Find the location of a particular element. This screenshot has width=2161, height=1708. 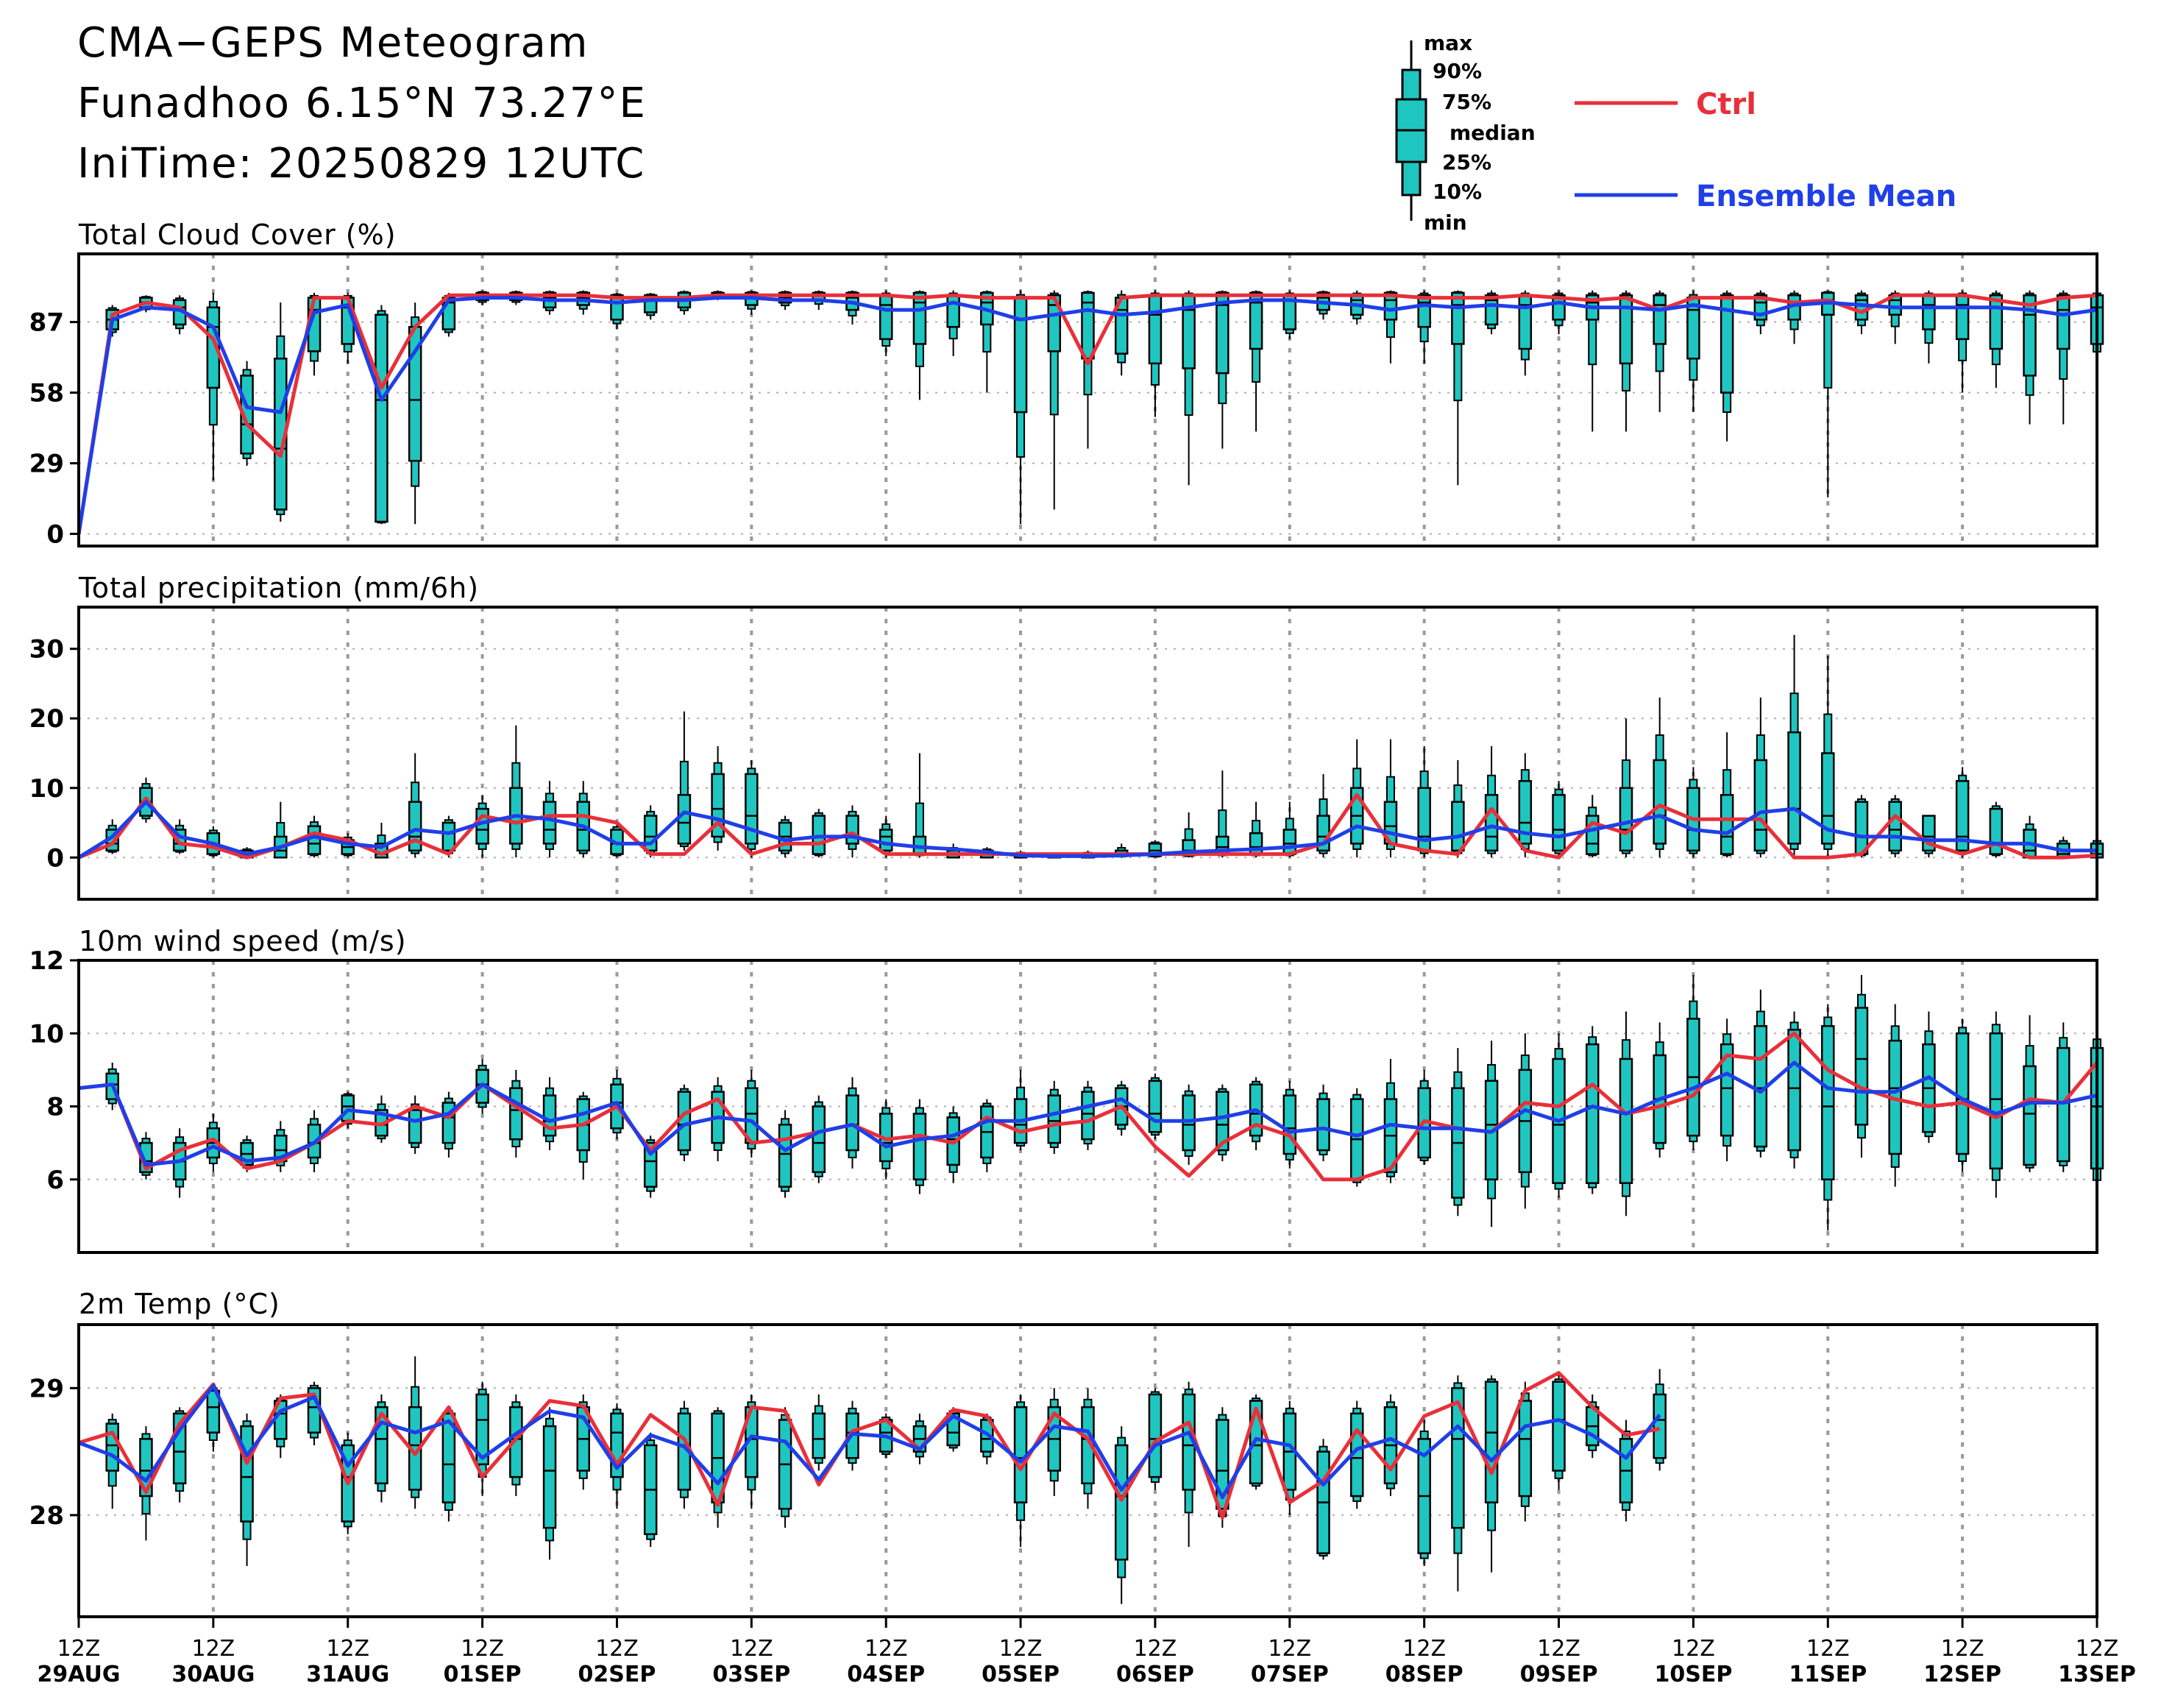

legend-mean-label: Ensemble Mean is located at coordinates (1826, 196).